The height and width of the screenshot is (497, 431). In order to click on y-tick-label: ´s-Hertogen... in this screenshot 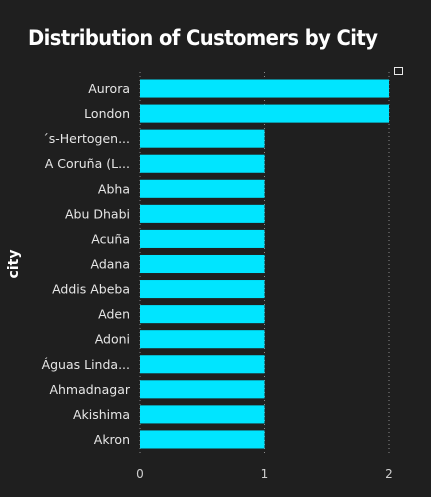, I will do `click(86, 138)`.